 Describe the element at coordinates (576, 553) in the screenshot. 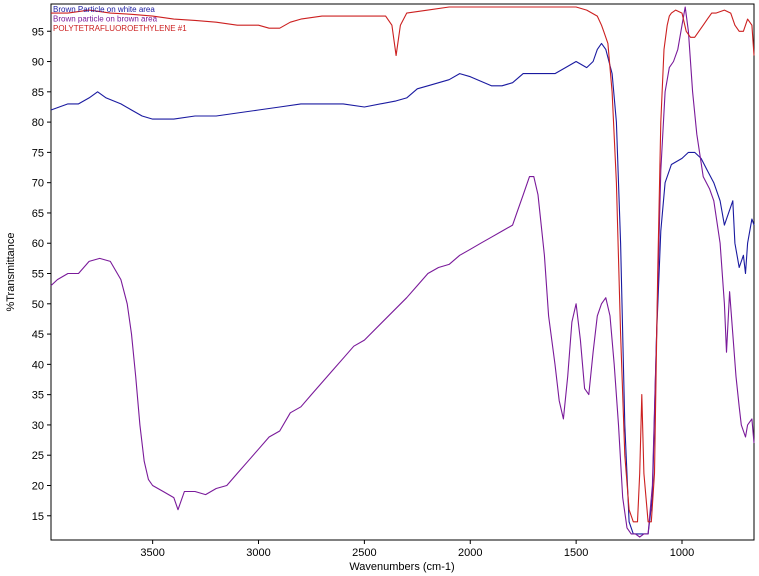

I see `x-tick-label: 1500` at that location.